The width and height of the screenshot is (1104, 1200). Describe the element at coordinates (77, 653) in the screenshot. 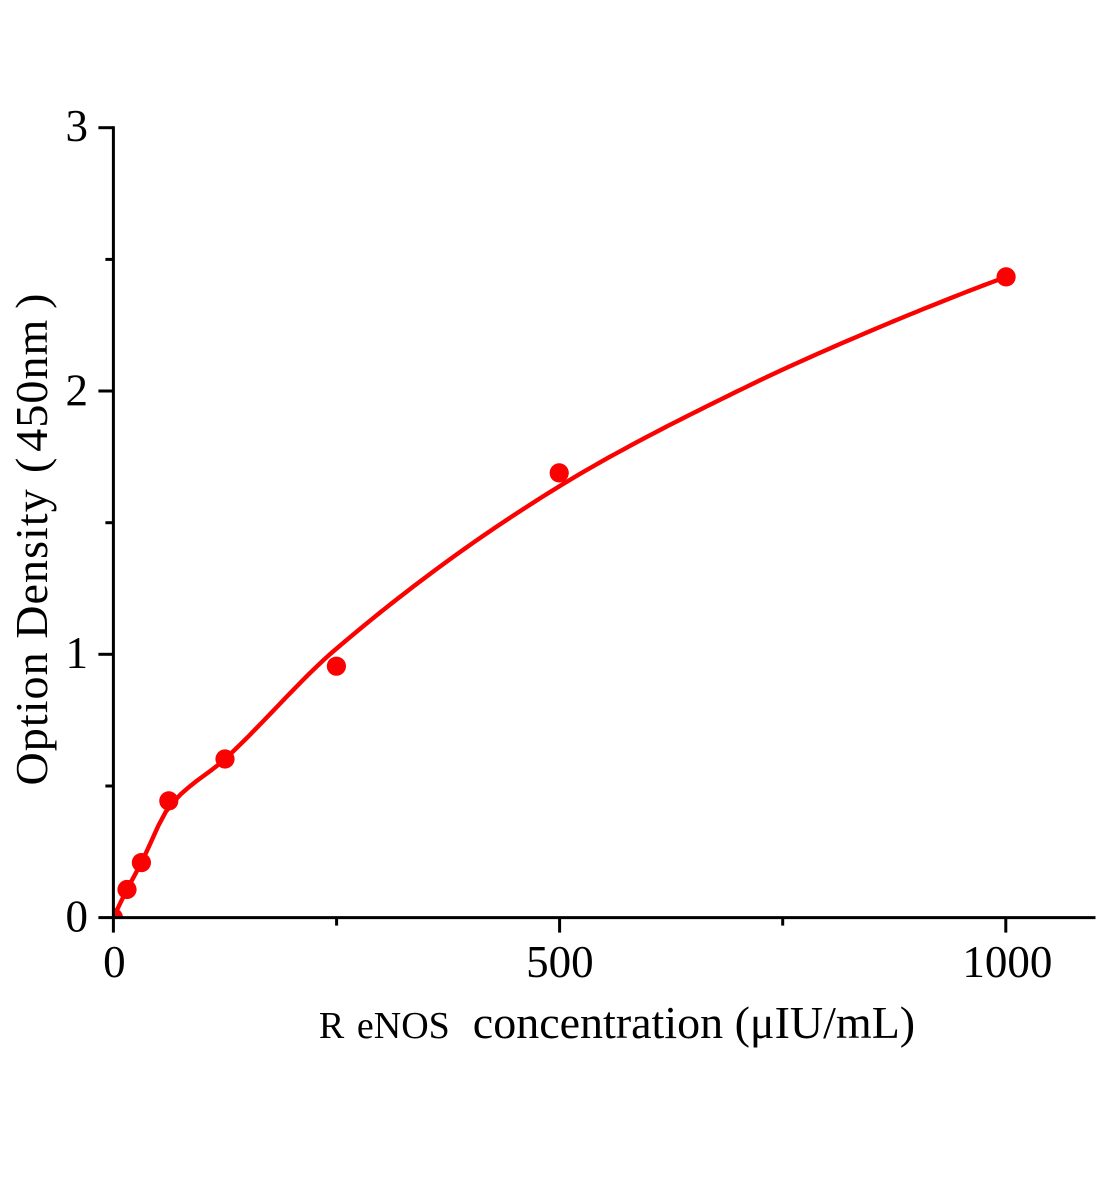

I see `svg-text: 1` at that location.